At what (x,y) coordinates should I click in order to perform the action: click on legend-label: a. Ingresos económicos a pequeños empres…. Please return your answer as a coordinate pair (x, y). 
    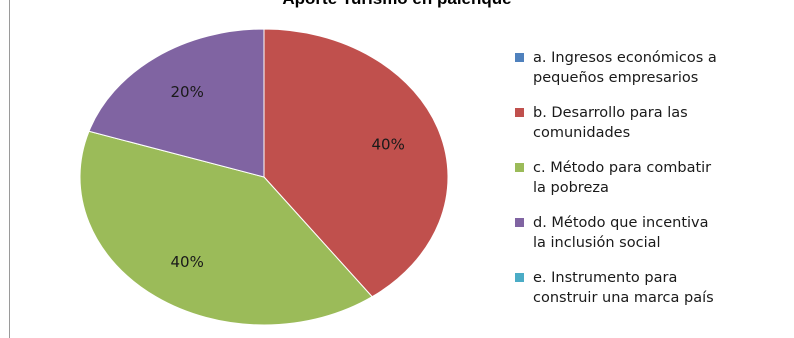
    Looking at the image, I should click on (625, 68).